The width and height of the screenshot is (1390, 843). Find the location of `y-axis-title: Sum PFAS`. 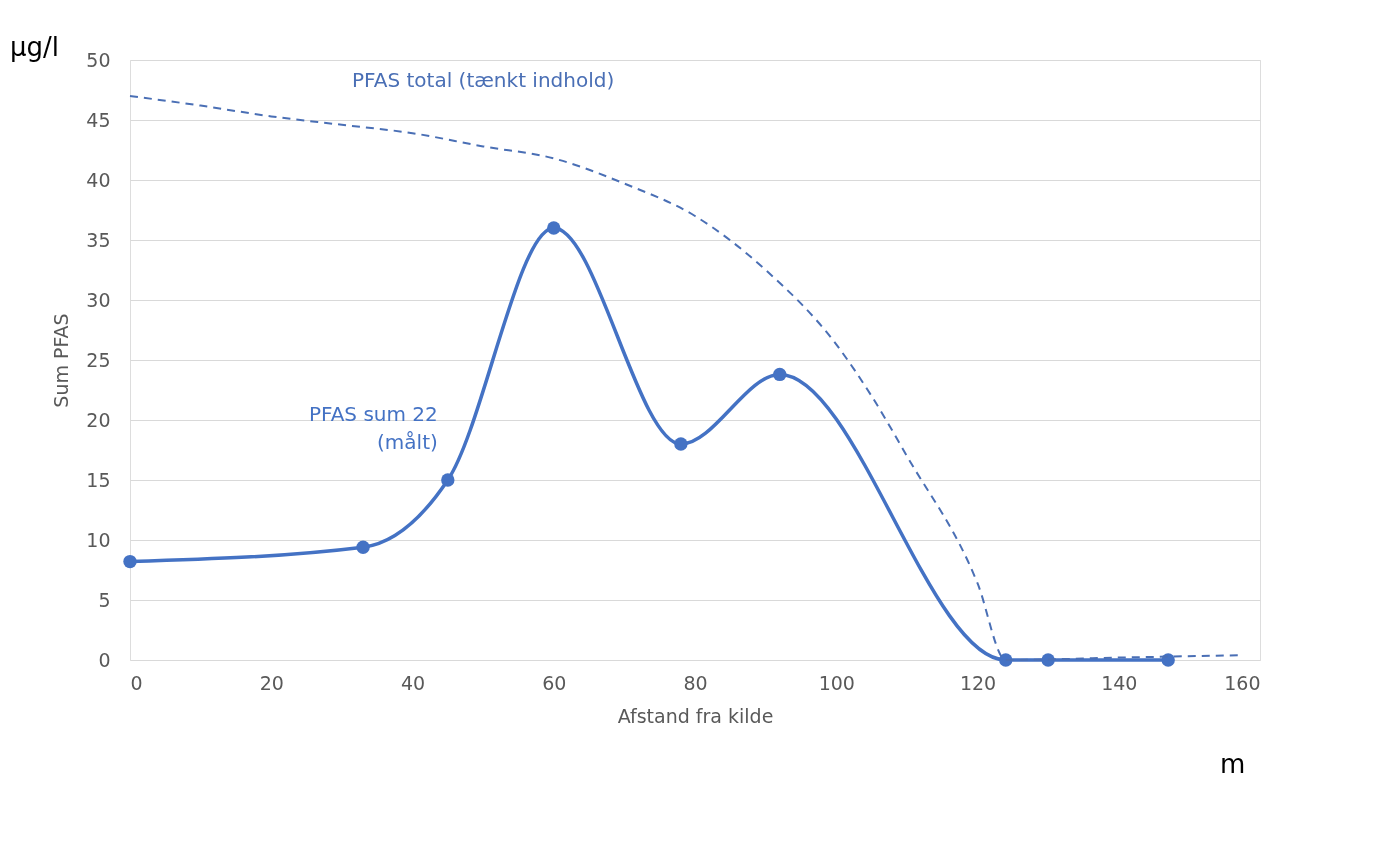

y-axis-title: Sum PFAS is located at coordinates (61, 360).